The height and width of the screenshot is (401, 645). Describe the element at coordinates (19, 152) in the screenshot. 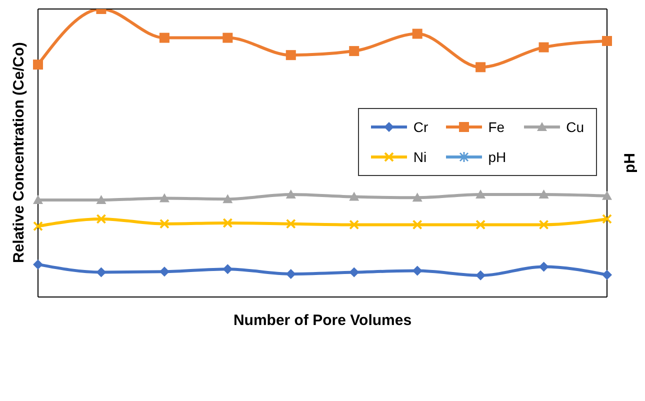

I see `y-axis-title: Relative Concentration (Ce/Co)` at that location.